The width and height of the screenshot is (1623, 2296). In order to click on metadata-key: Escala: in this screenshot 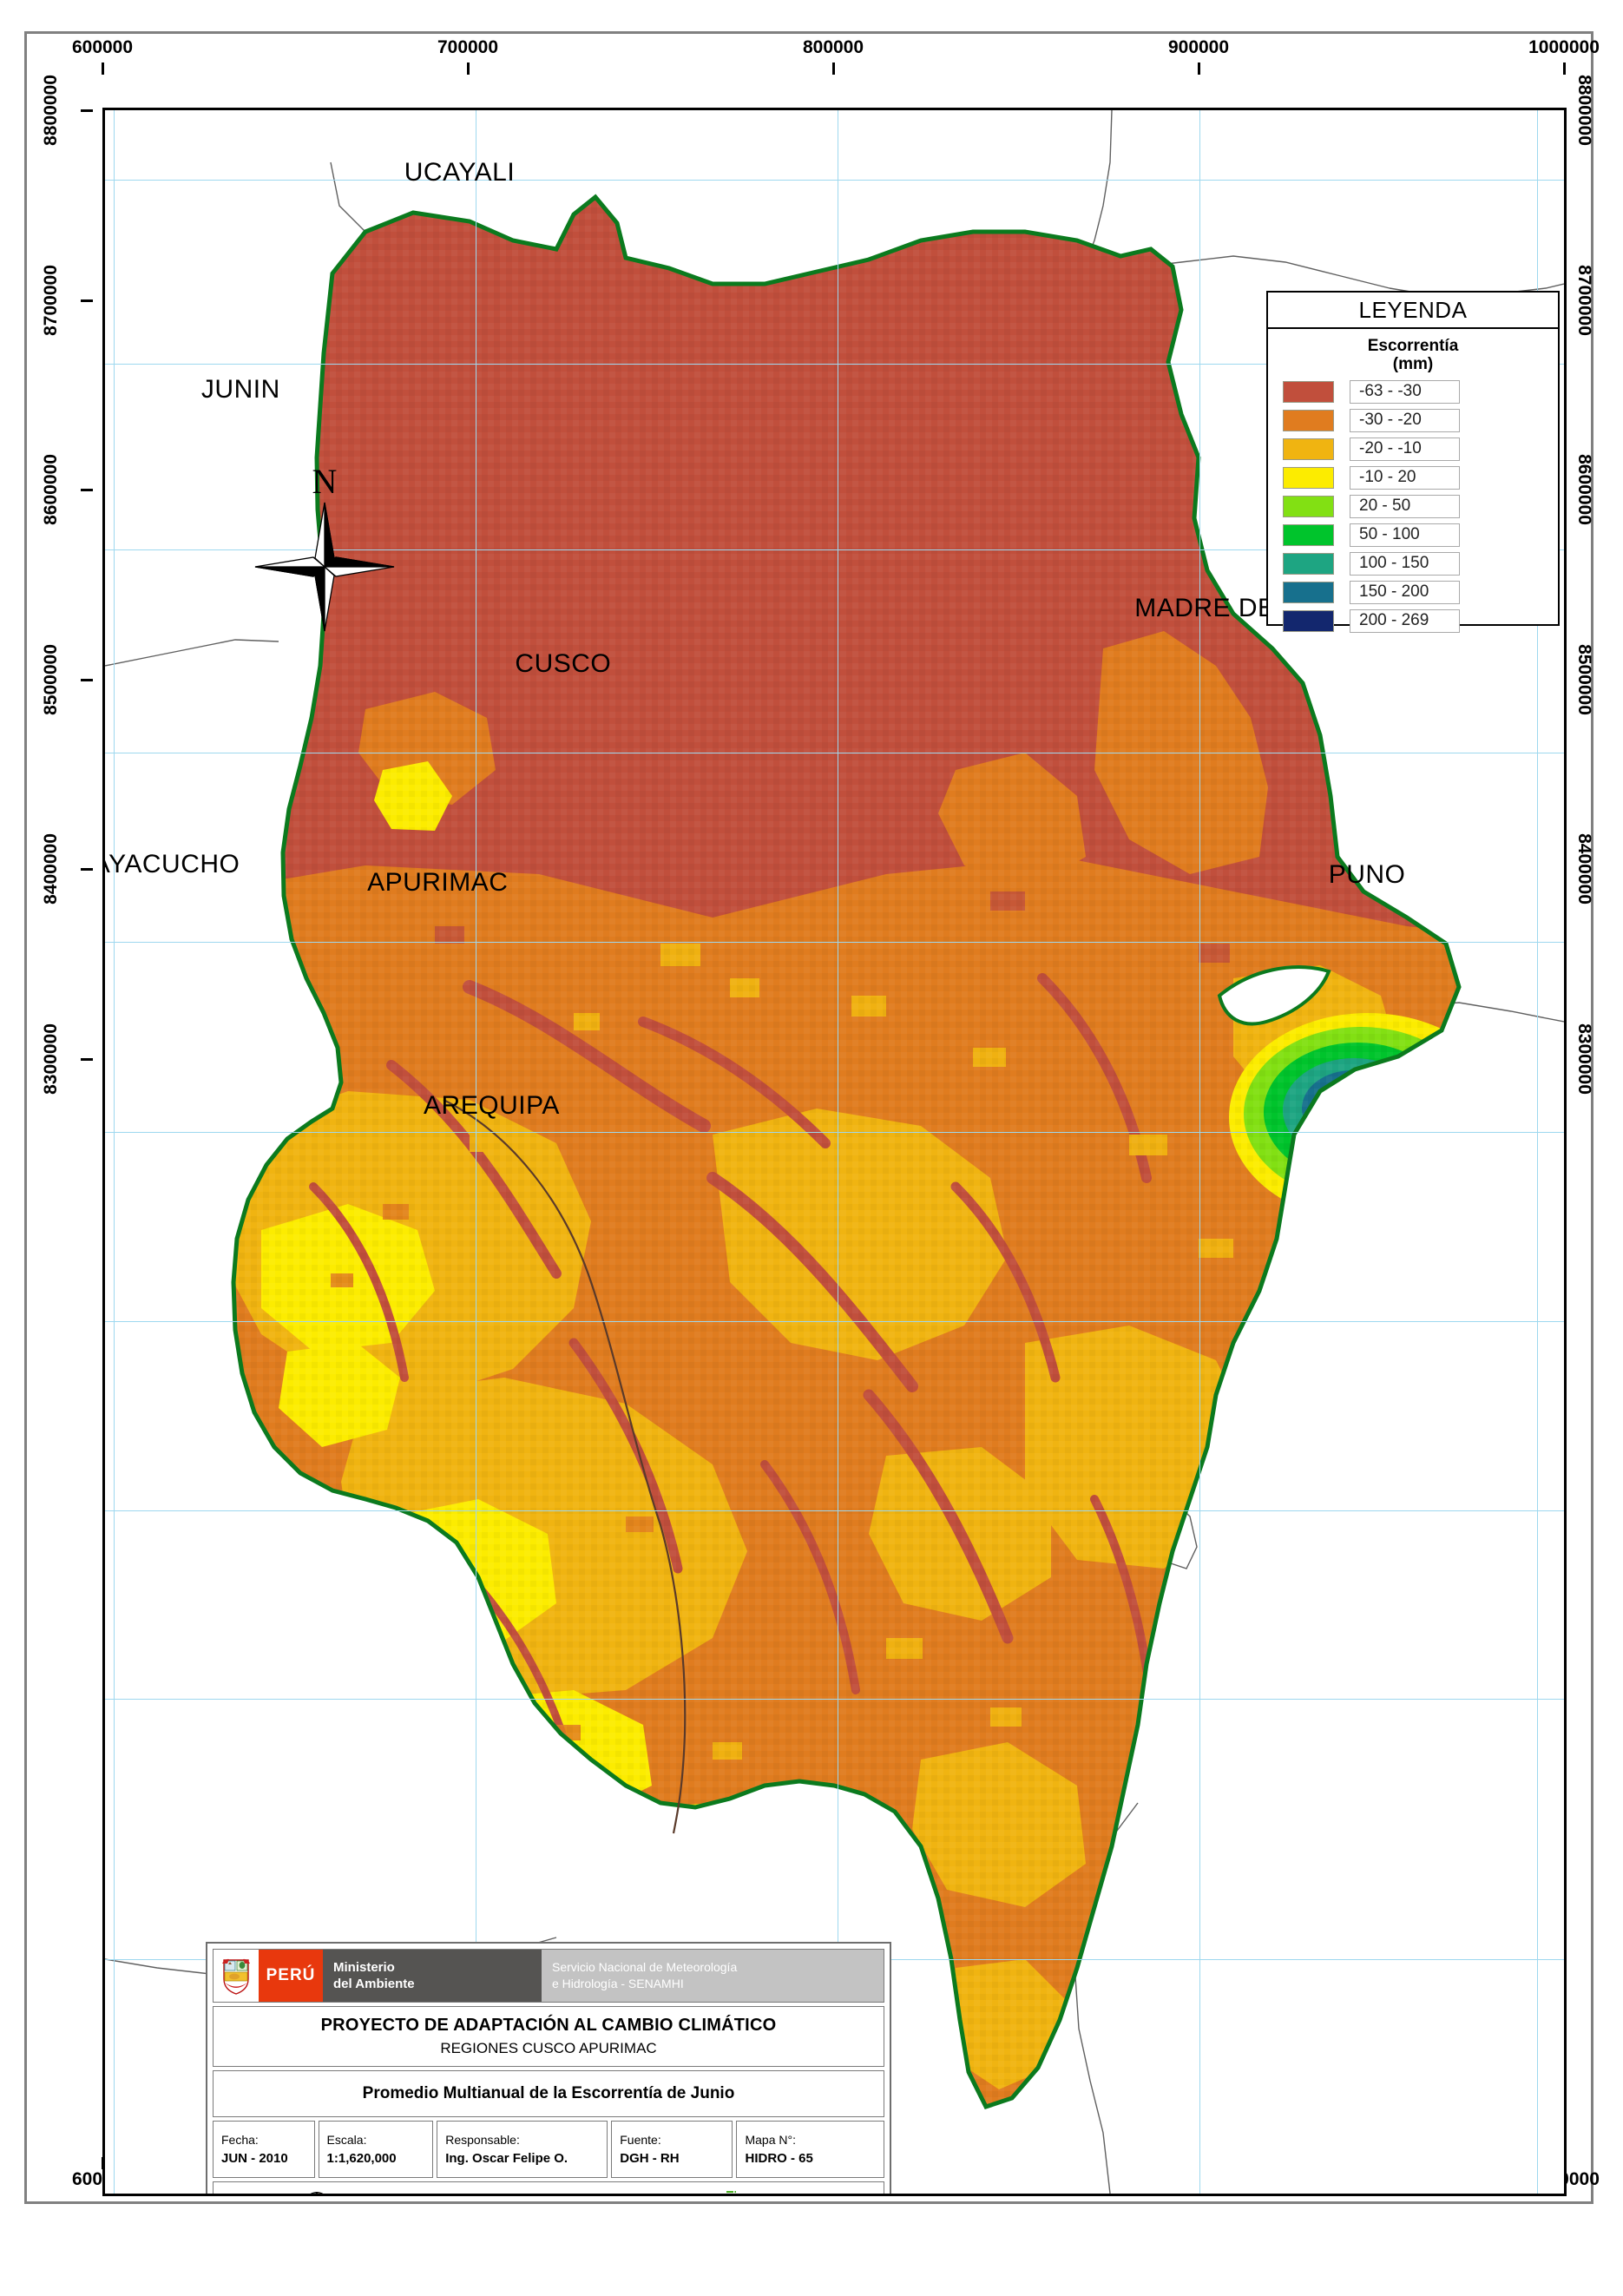, I will do `click(346, 2140)`.